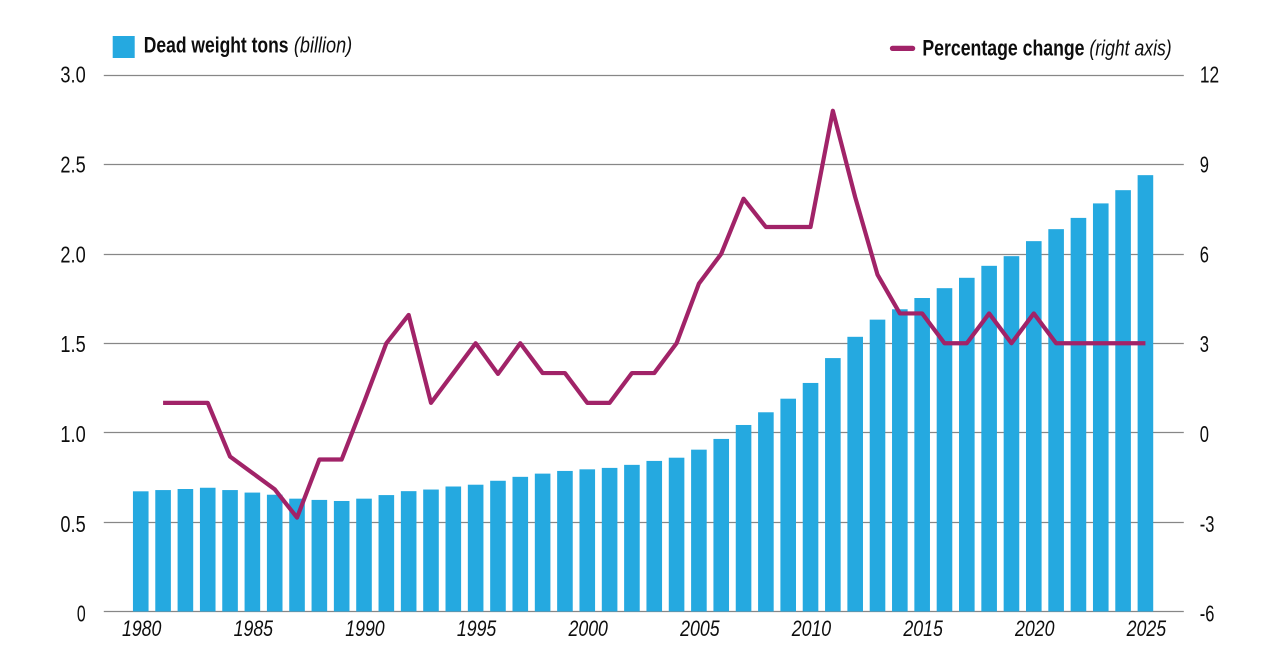 The width and height of the screenshot is (1280, 660). What do you see at coordinates (1207, 524) in the screenshot?
I see `svg-text: -3` at bounding box center [1207, 524].